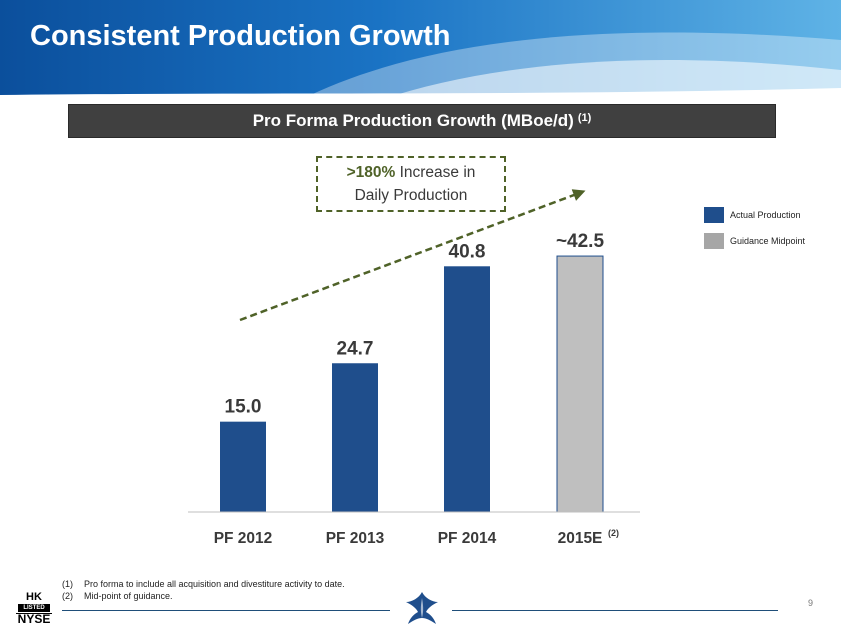 The height and width of the screenshot is (632, 841). I want to click on bar-pf-2013, so click(355, 437).